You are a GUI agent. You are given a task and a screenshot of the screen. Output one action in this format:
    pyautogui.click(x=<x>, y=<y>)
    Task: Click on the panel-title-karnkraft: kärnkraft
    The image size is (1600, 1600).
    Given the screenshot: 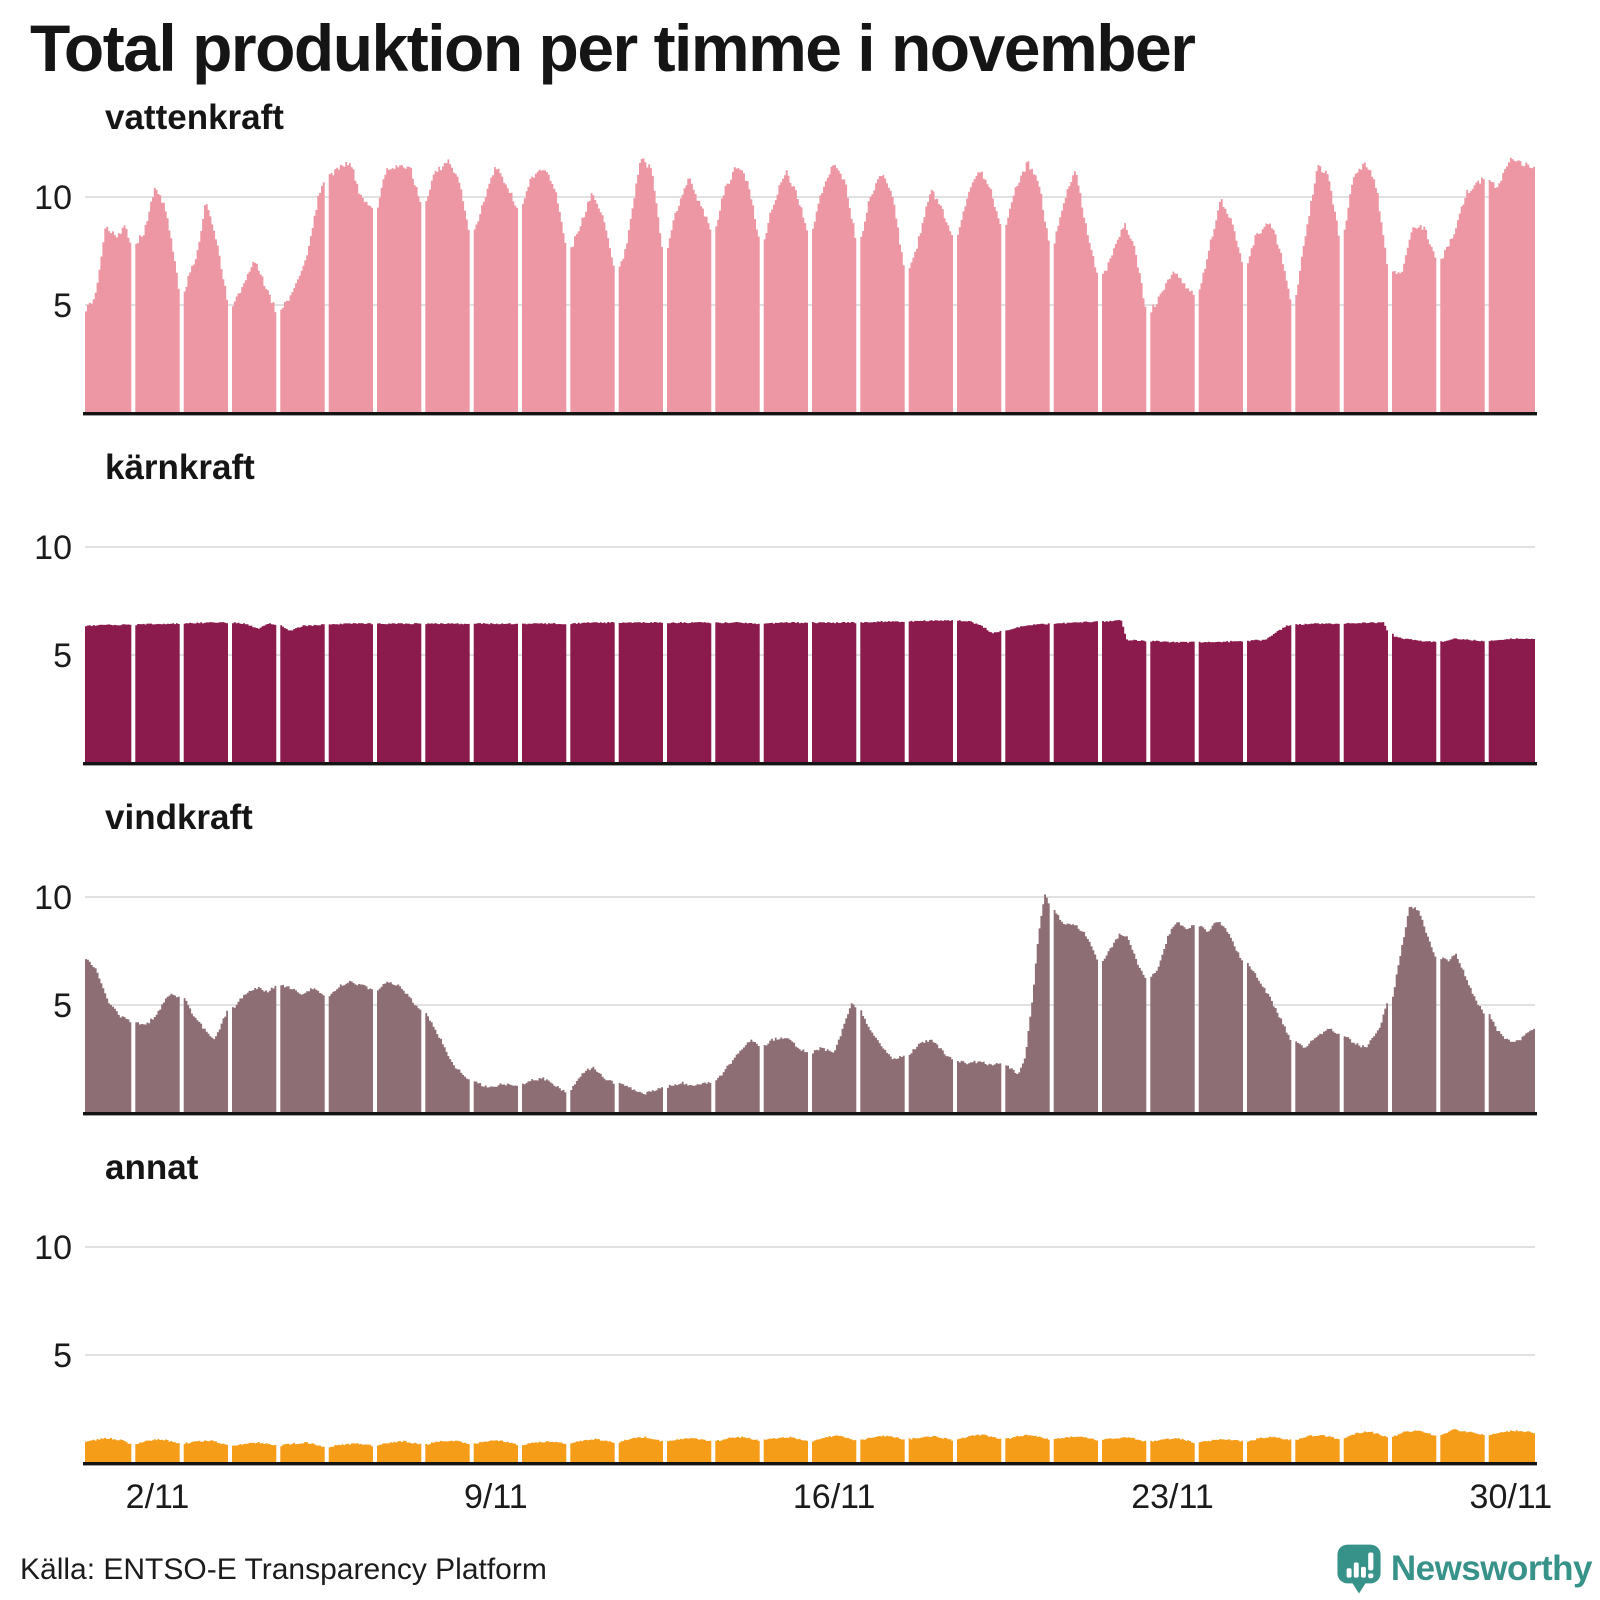 What is the action you would take?
    pyautogui.click(x=180, y=467)
    